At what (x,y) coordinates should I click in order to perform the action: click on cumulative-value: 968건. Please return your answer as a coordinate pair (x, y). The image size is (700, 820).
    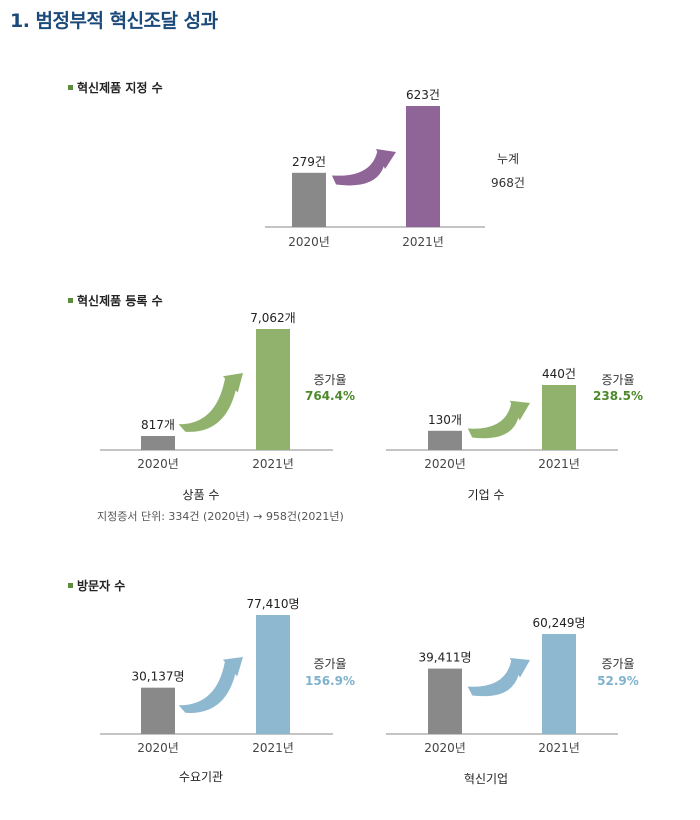
    Looking at the image, I should click on (508, 183).